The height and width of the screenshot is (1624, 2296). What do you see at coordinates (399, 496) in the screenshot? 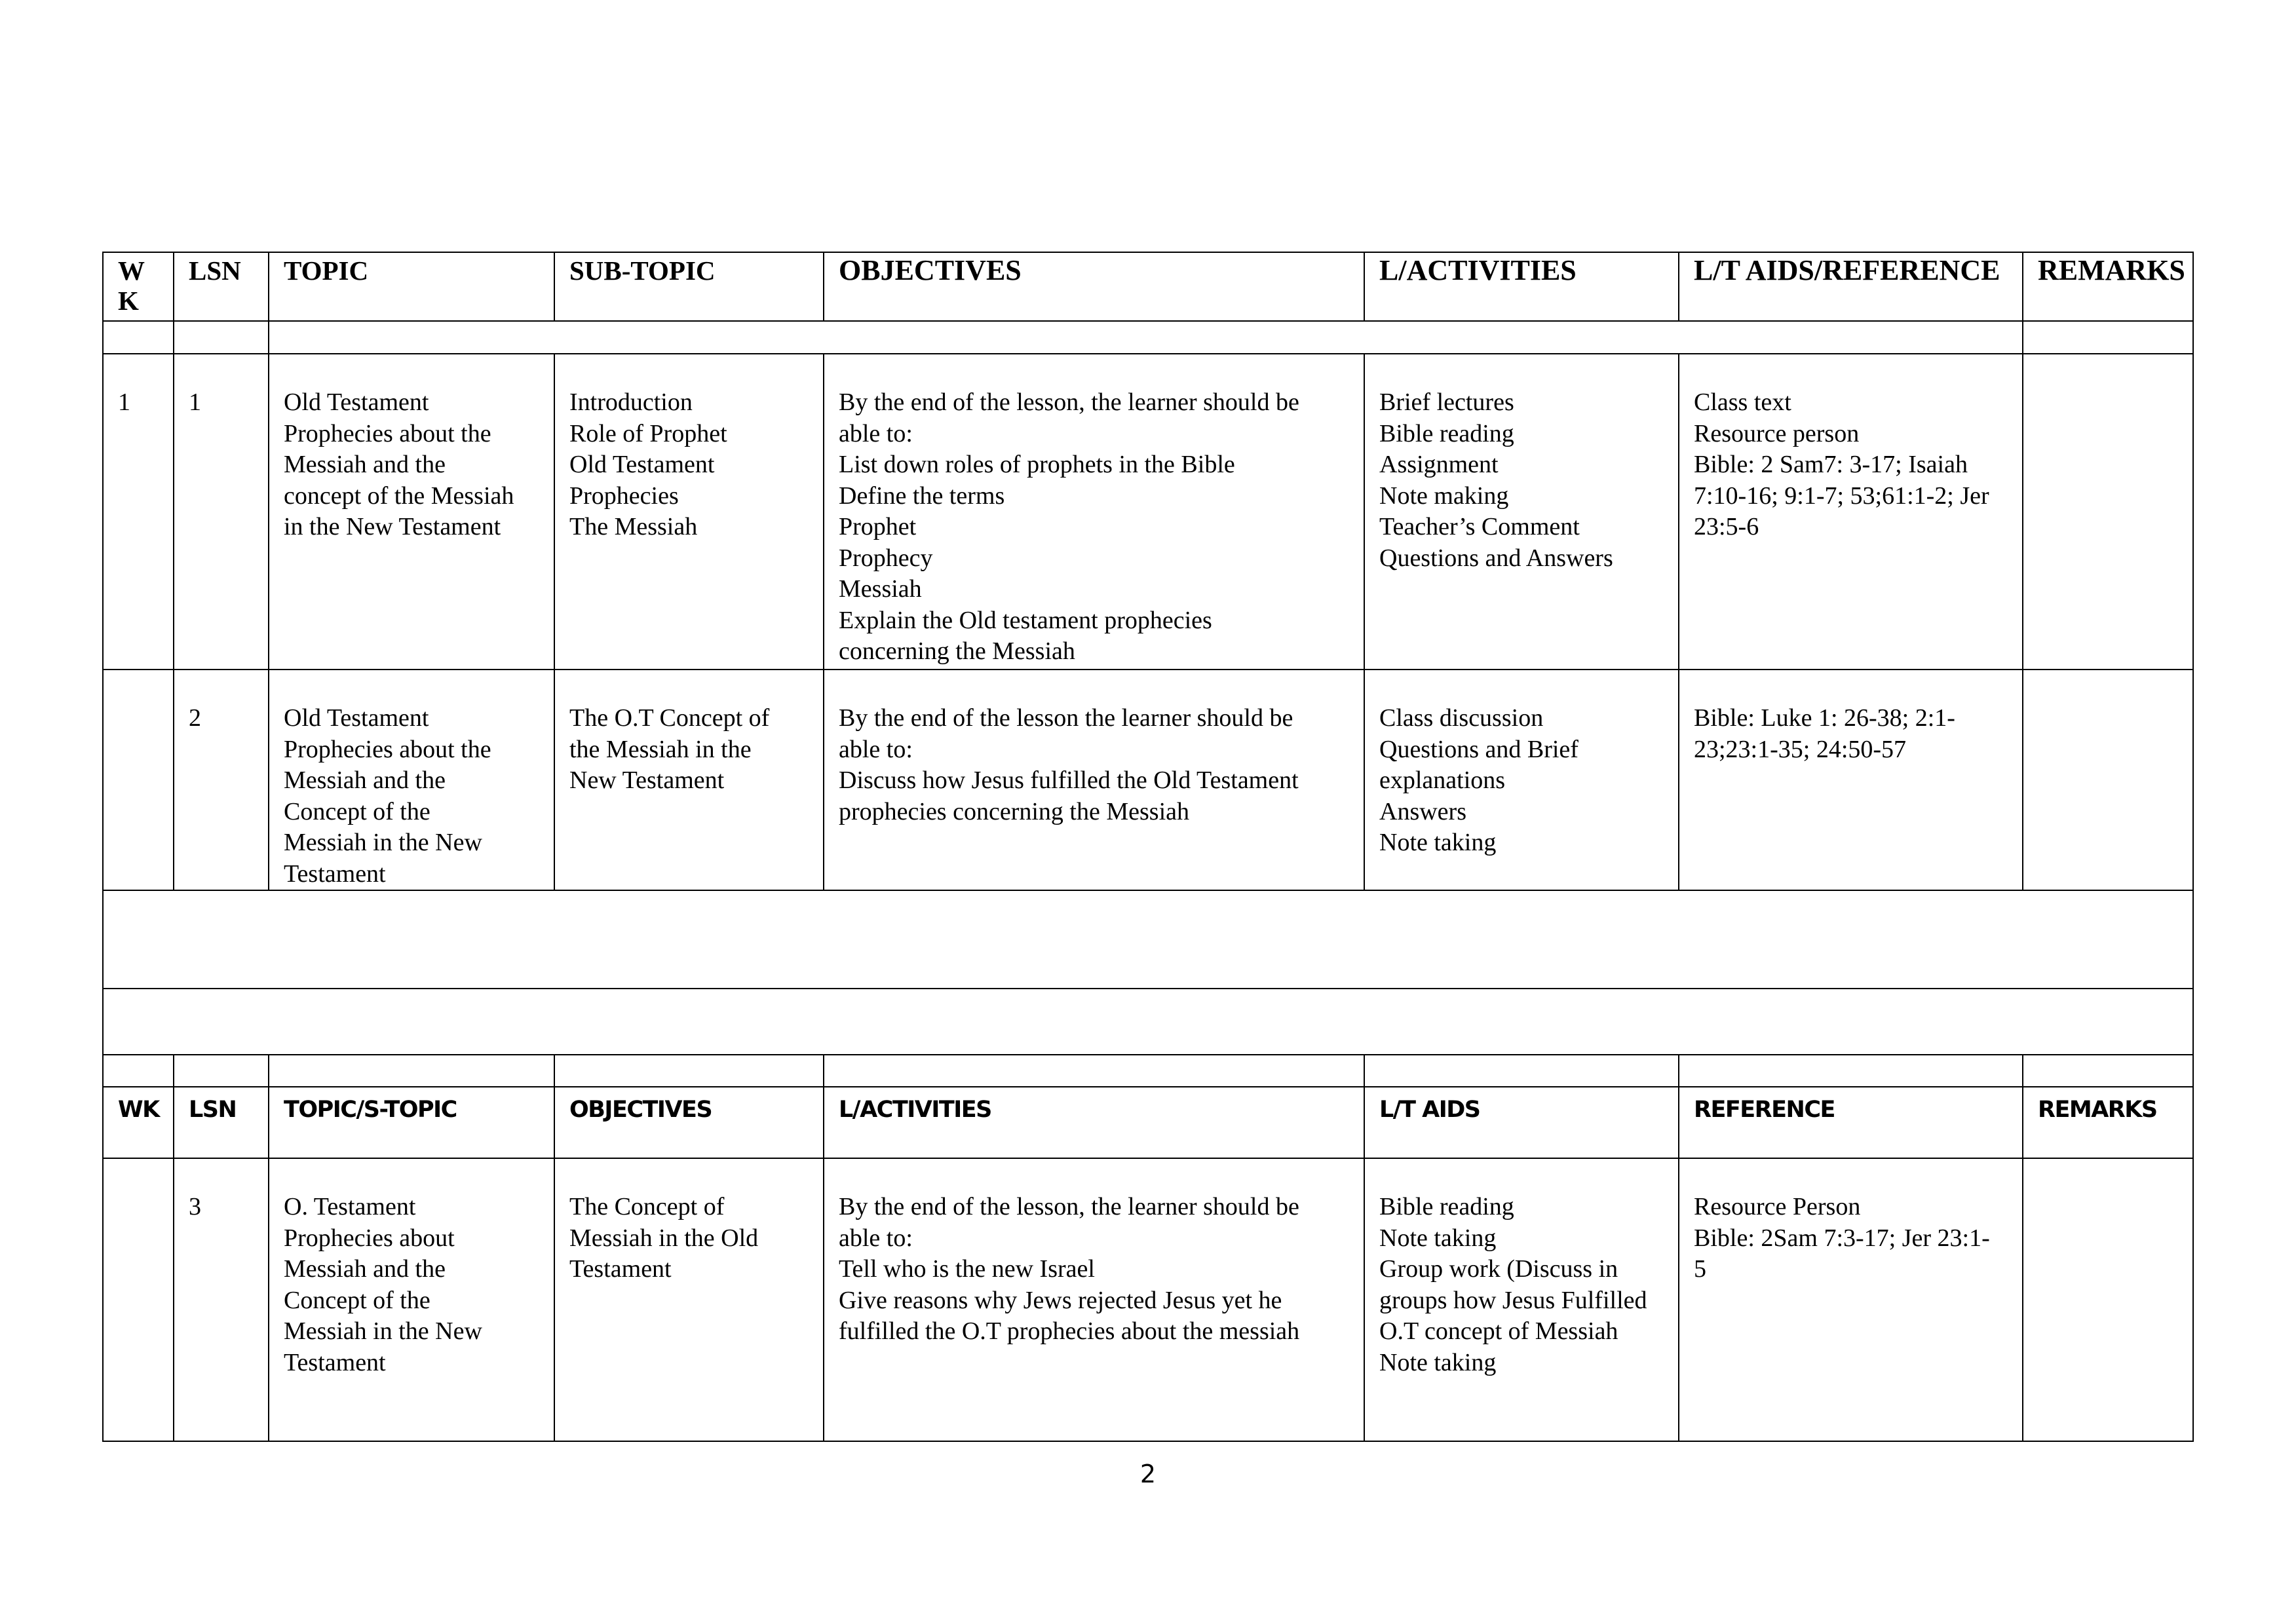
I see `topic-line: concept of the Messiah` at bounding box center [399, 496].